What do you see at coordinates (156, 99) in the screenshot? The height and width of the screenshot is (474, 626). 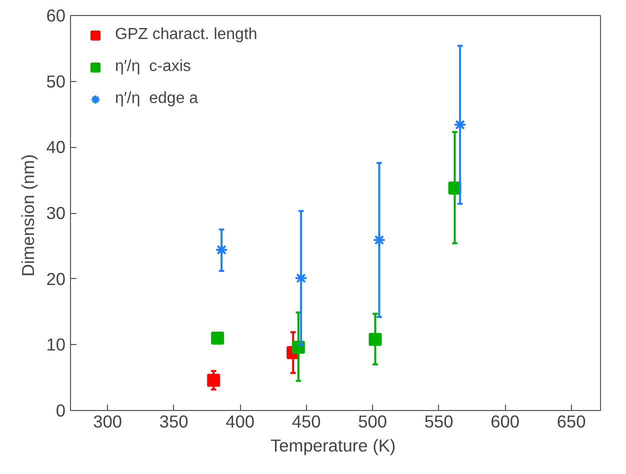 I see `legend-label: η′/η edge a` at bounding box center [156, 99].